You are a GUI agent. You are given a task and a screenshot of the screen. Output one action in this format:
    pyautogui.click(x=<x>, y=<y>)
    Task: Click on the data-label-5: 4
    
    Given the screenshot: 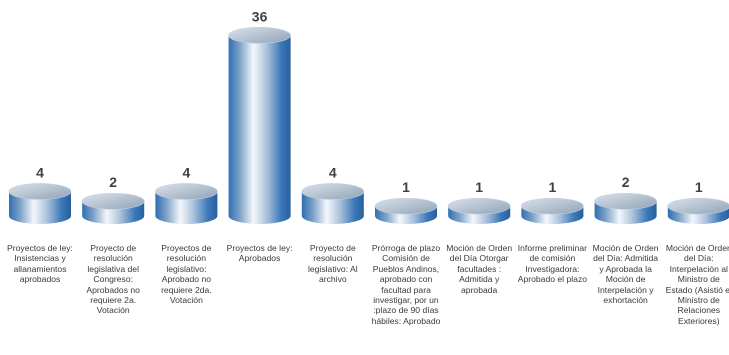 What is the action you would take?
    pyautogui.click(x=333, y=172)
    